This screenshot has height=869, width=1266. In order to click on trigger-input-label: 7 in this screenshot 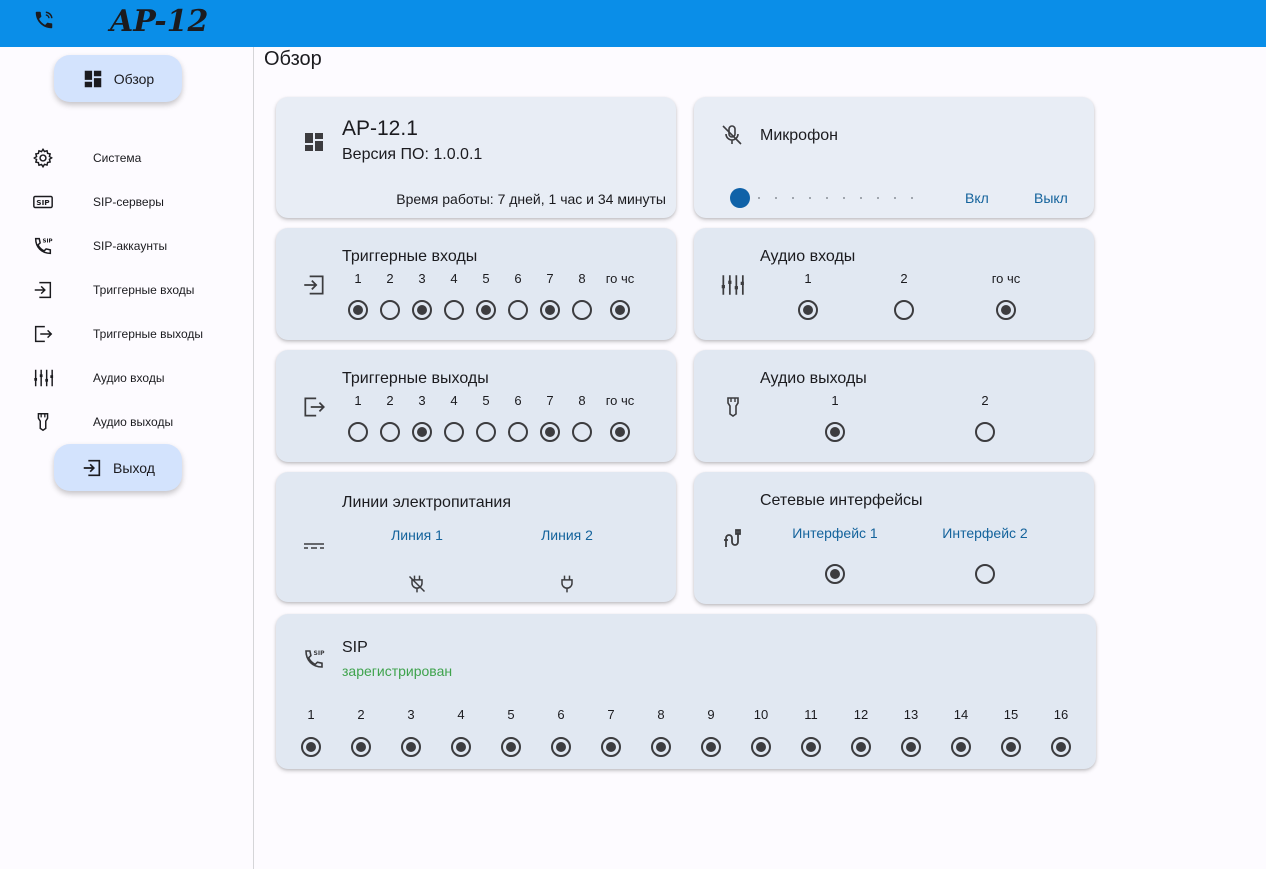, I will do `click(550, 278)`.